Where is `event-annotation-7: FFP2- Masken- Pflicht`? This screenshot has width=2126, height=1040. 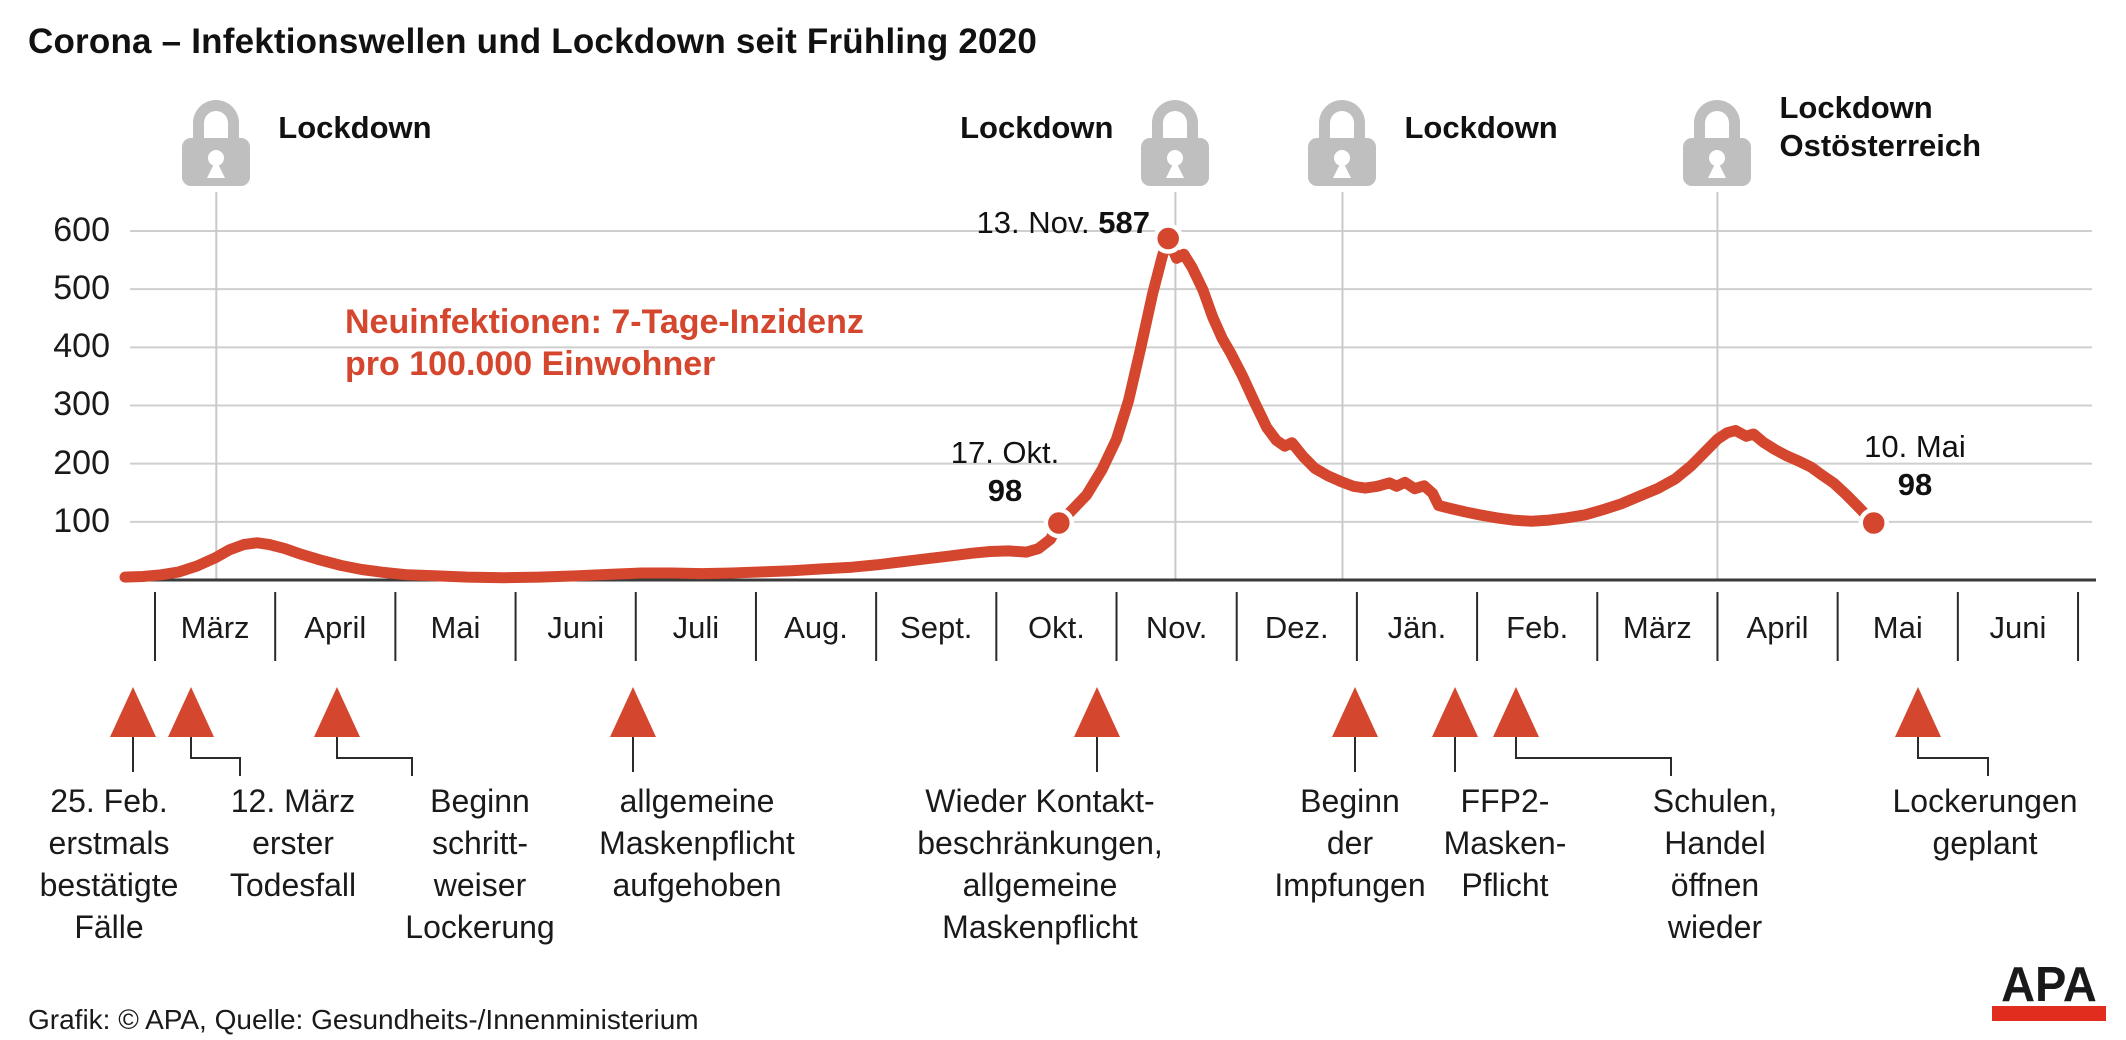
event-annotation-7: FFP2- Masken- Pflicht is located at coordinates (1505, 843).